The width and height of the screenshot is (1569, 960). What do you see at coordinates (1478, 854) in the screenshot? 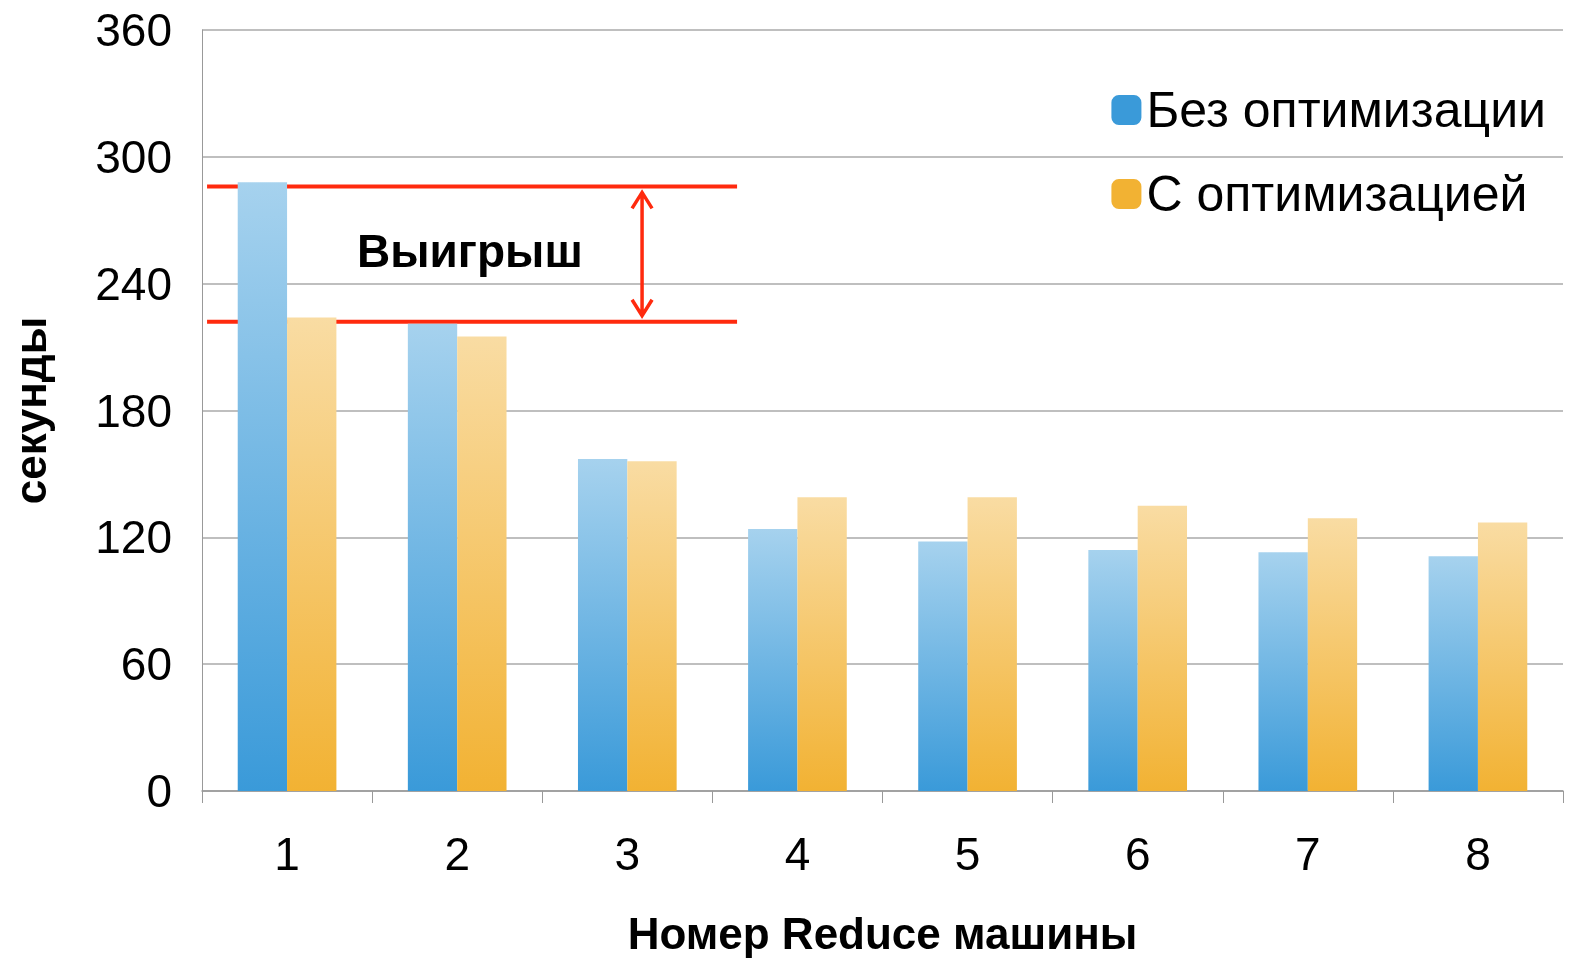
I see `x-tick-label: 8` at bounding box center [1478, 854].